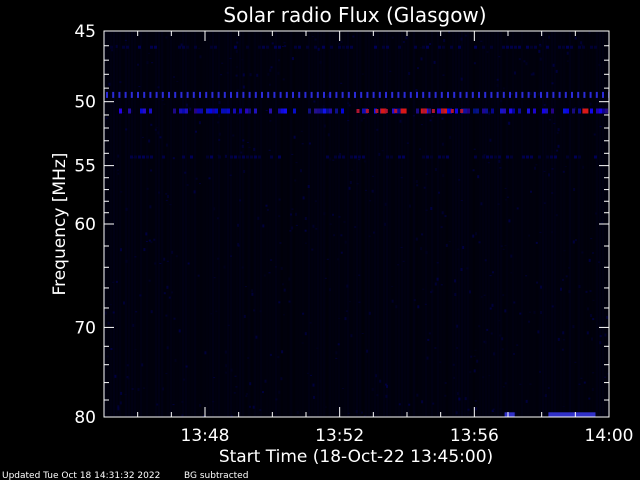  What do you see at coordinates (85, 32) in the screenshot?
I see `y-tick-label: 45` at bounding box center [85, 32].